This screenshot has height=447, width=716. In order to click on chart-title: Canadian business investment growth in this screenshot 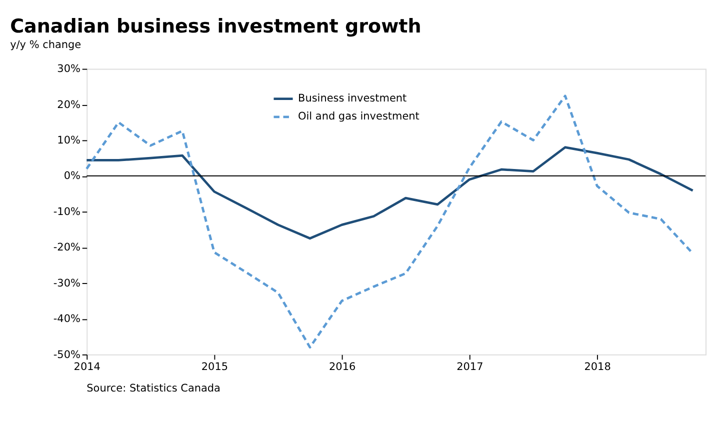, I will do `click(216, 27)`.